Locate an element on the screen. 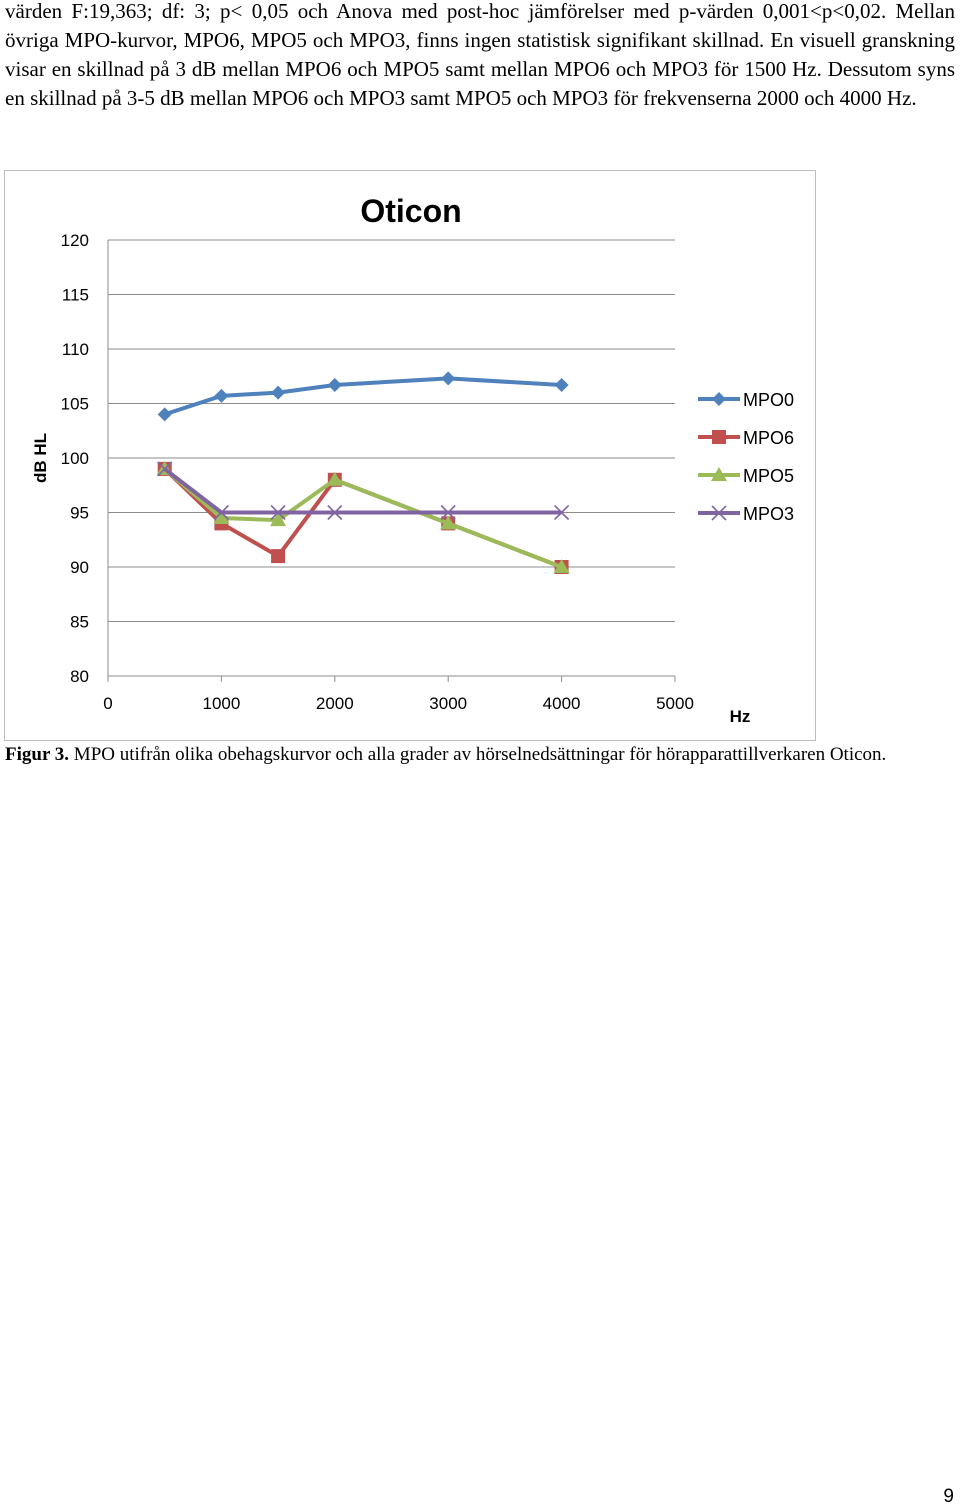 The width and height of the screenshot is (960, 1509). legend-label: MPO3 is located at coordinates (768, 514).